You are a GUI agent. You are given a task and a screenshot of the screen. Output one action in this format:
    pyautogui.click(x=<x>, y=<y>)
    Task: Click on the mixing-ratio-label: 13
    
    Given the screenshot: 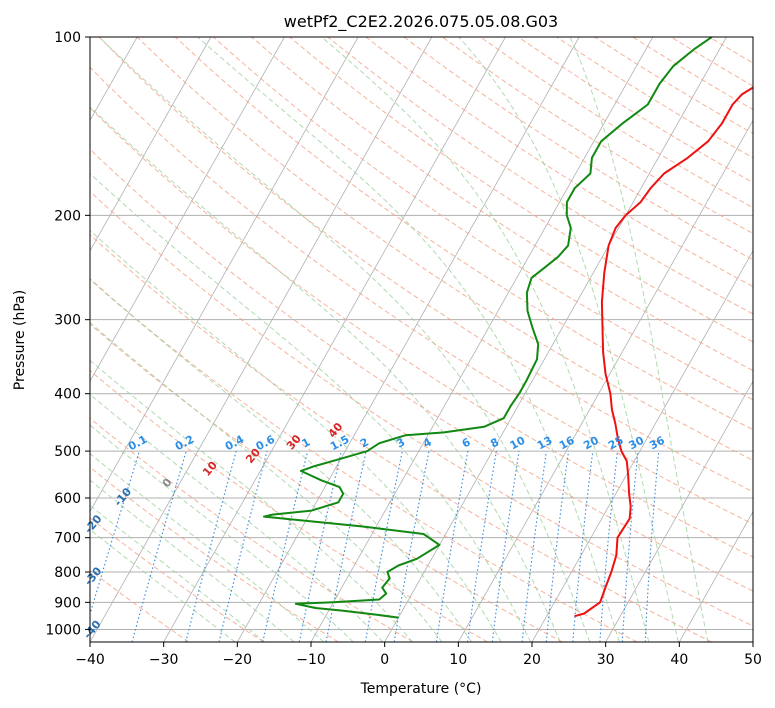 What is the action you would take?
    pyautogui.click(x=545, y=443)
    